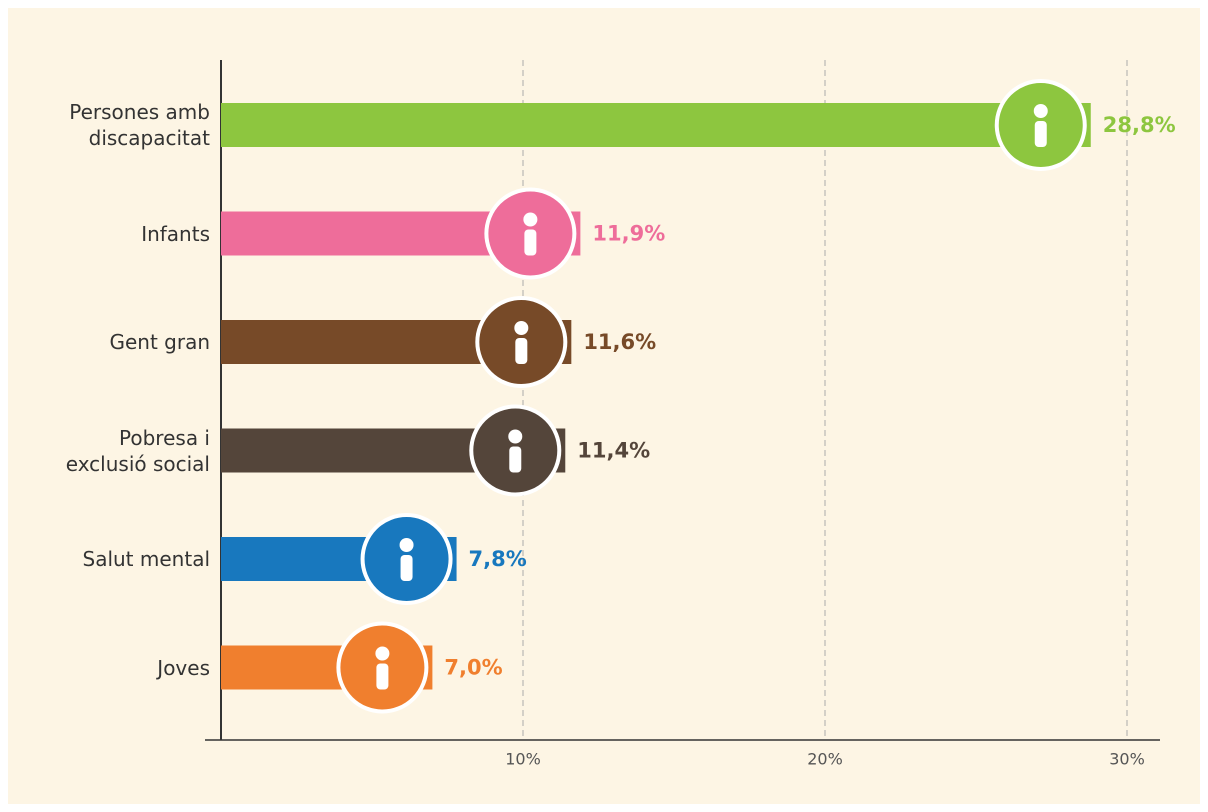 The image size is (1208, 812). Describe the element at coordinates (1139, 125) in the screenshot. I see `value-label: 28,8%` at that location.